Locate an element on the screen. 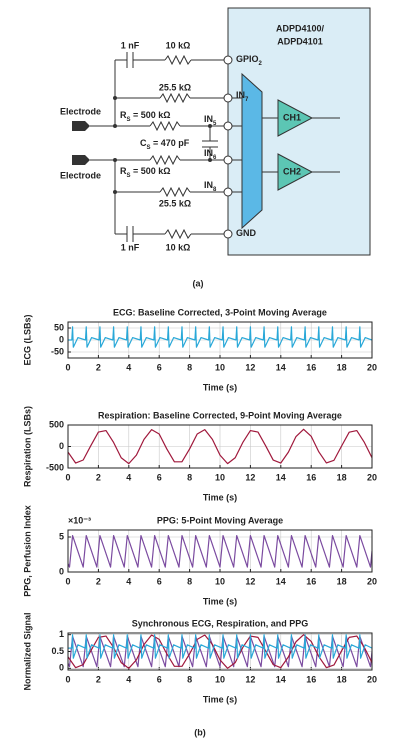 The image size is (400, 743). pin-label: IN6 is located at coordinates (210, 154).